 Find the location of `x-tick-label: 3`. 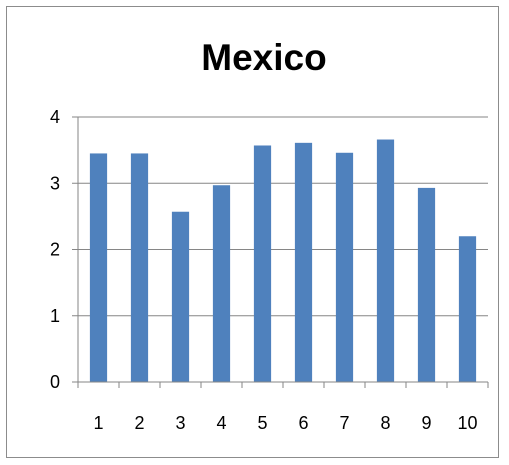

x-tick-label: 3 is located at coordinates (180, 423).